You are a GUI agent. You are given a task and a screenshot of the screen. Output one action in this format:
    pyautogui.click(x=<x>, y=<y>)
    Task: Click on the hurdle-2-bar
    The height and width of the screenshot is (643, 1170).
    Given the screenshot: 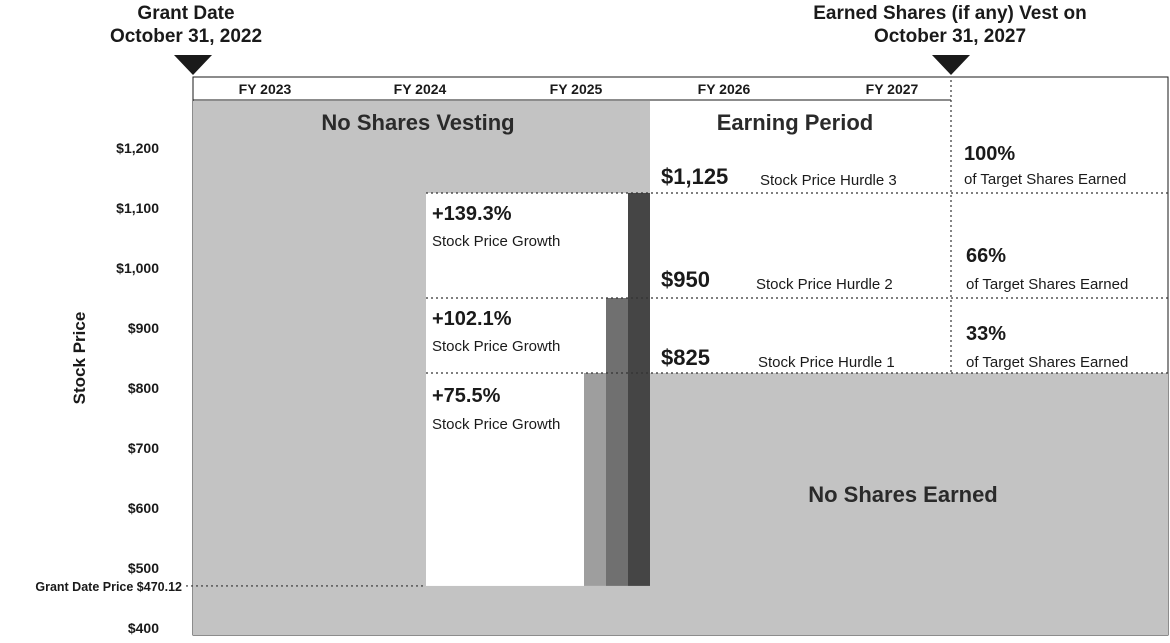 What is the action you would take?
    pyautogui.click(x=617, y=442)
    